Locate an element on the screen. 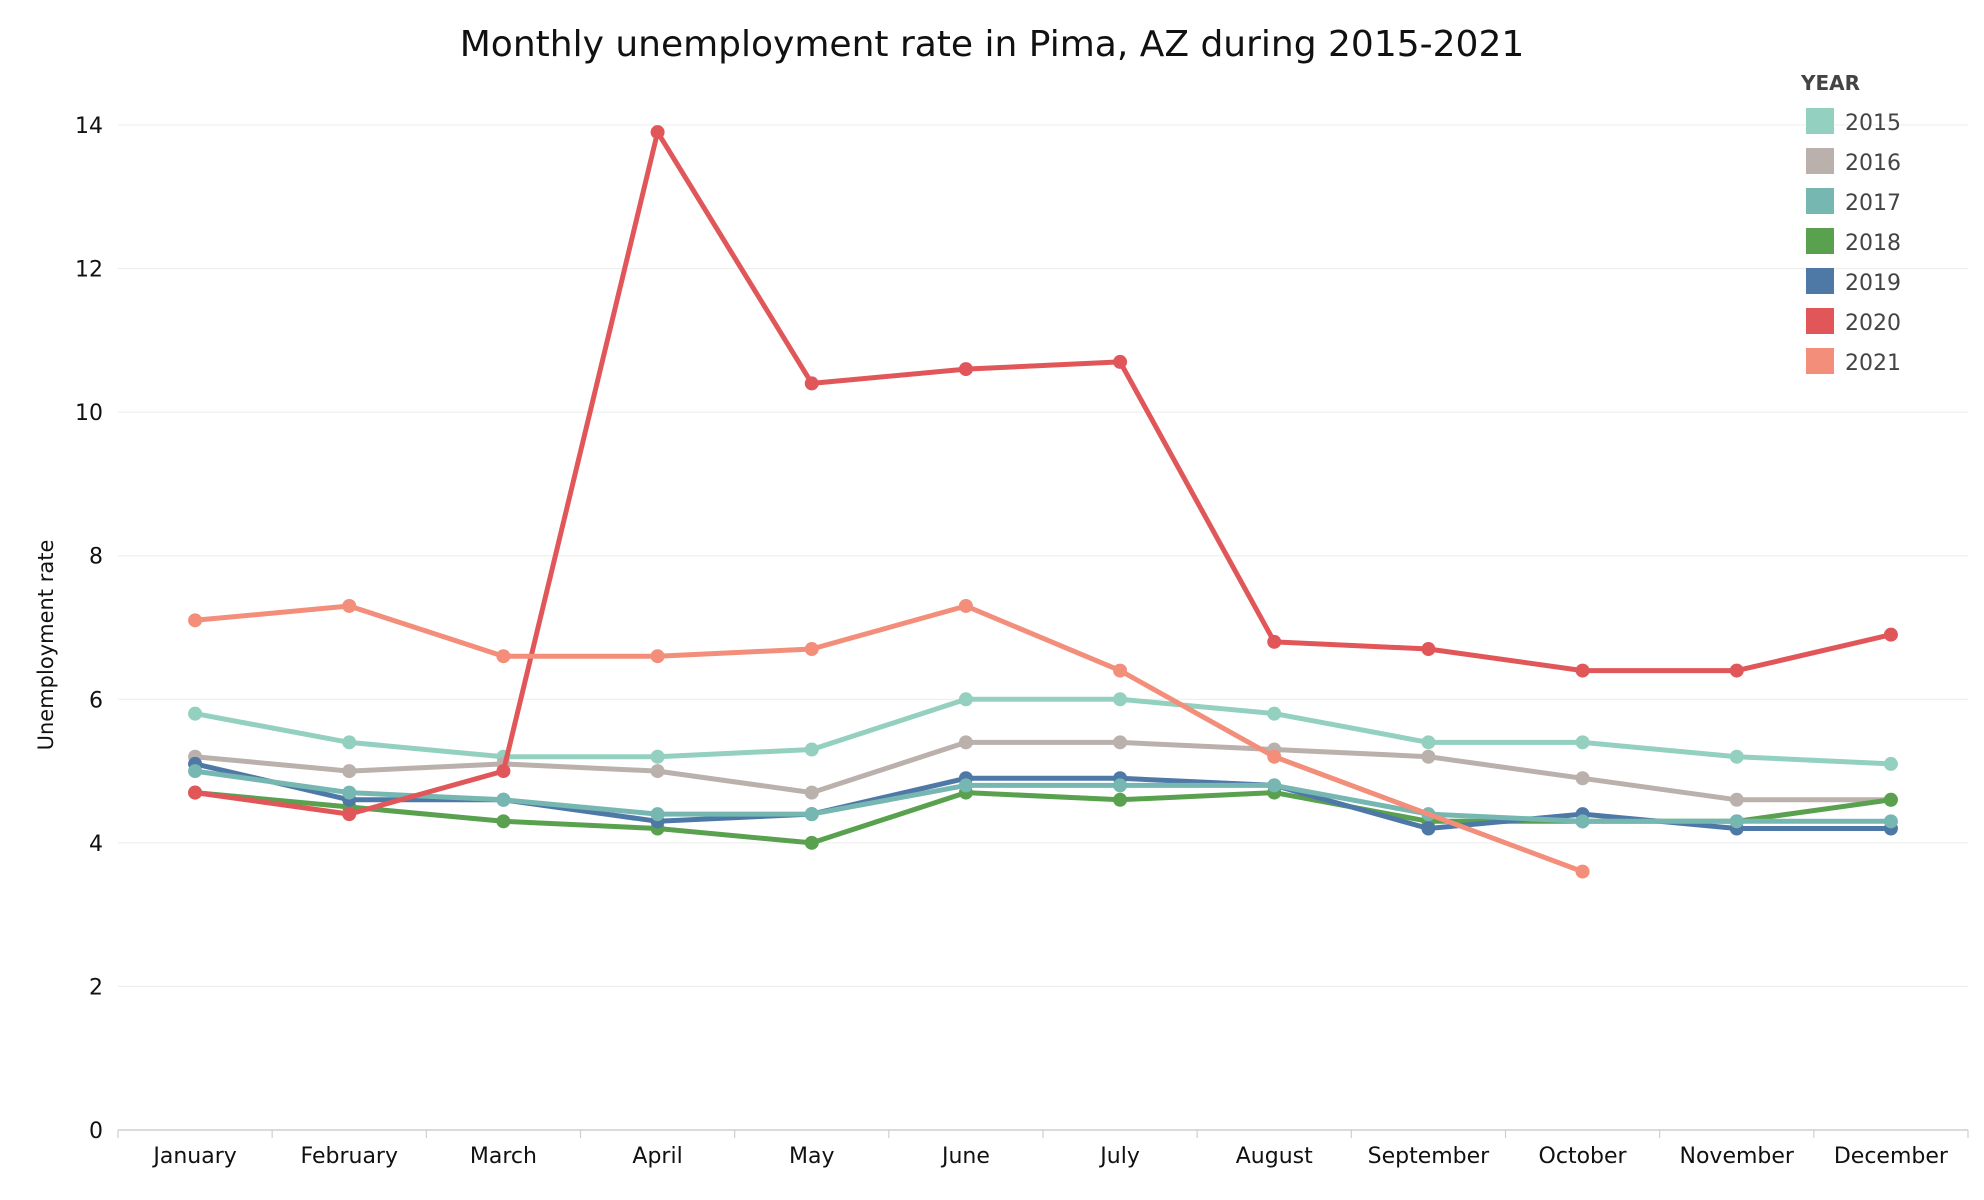 The image size is (1984, 1200). legend-label-2016: 2016 is located at coordinates (1873, 163).